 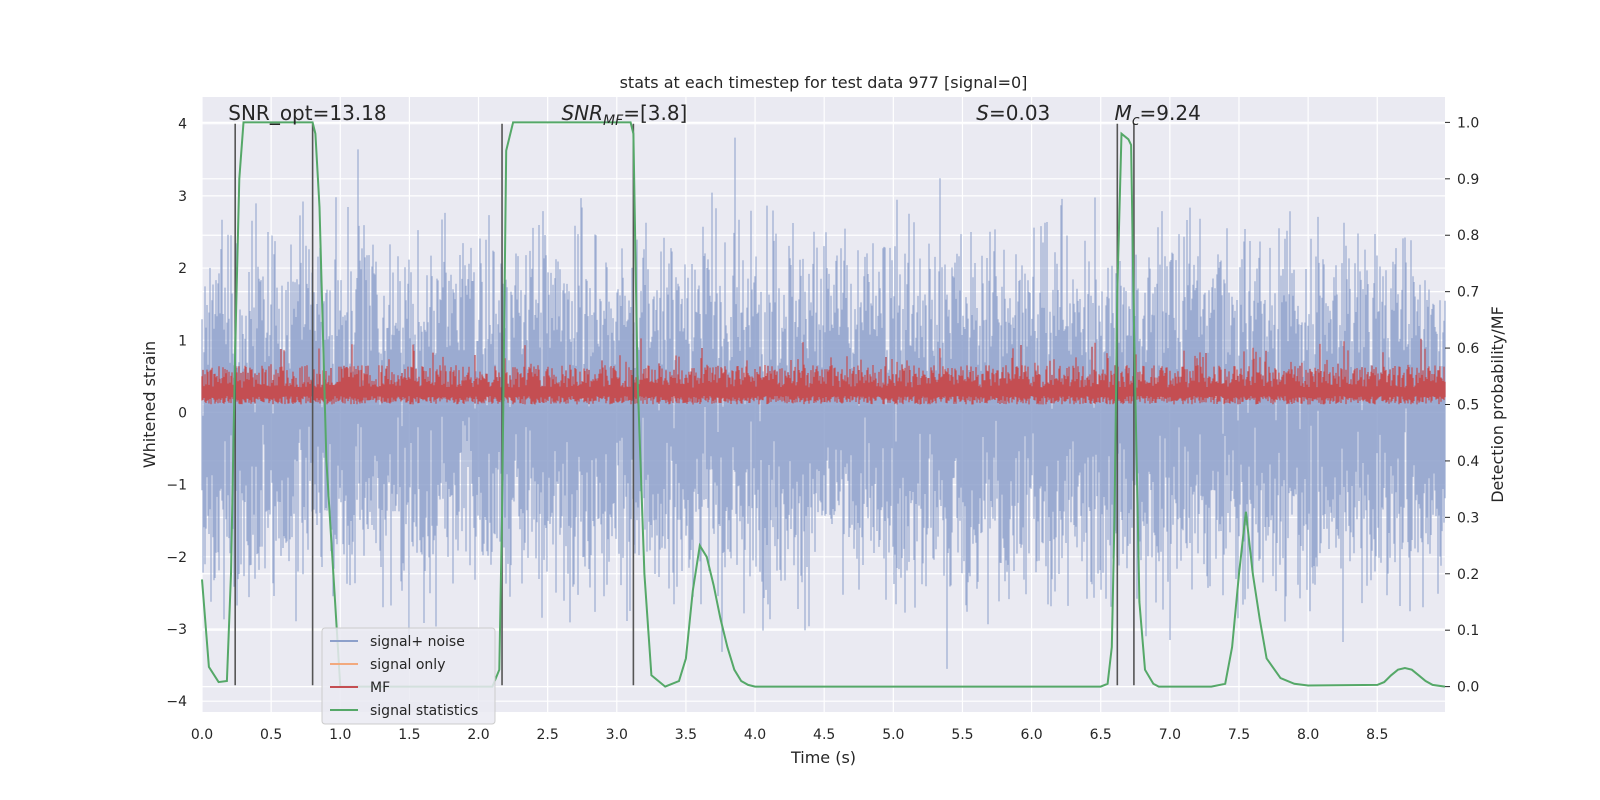 I want to click on annotation-mc: Mc=9.24, so click(x=1158, y=115).